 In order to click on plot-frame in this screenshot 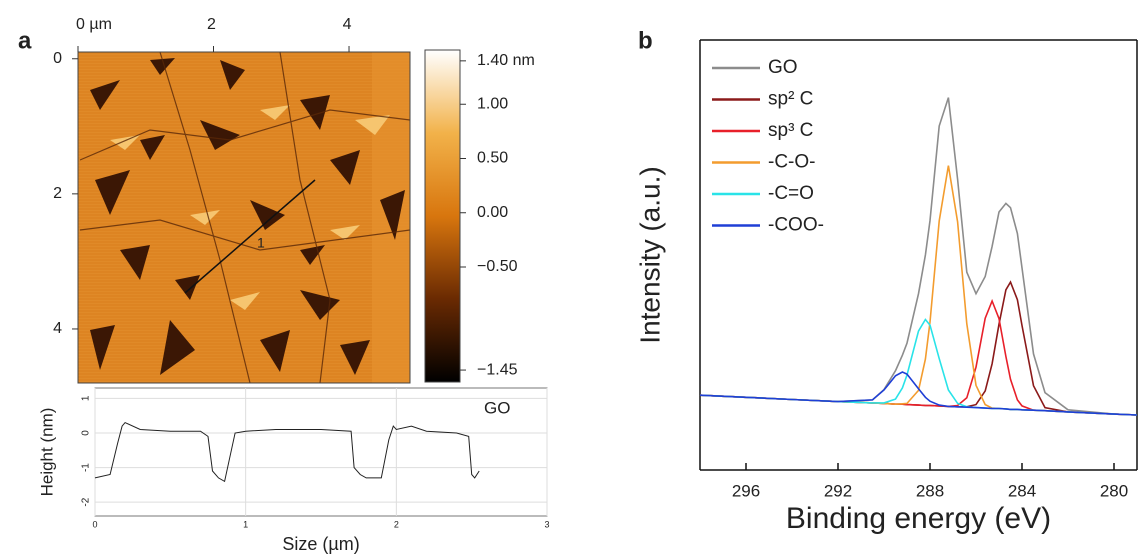, I will do `click(321, 452)`.